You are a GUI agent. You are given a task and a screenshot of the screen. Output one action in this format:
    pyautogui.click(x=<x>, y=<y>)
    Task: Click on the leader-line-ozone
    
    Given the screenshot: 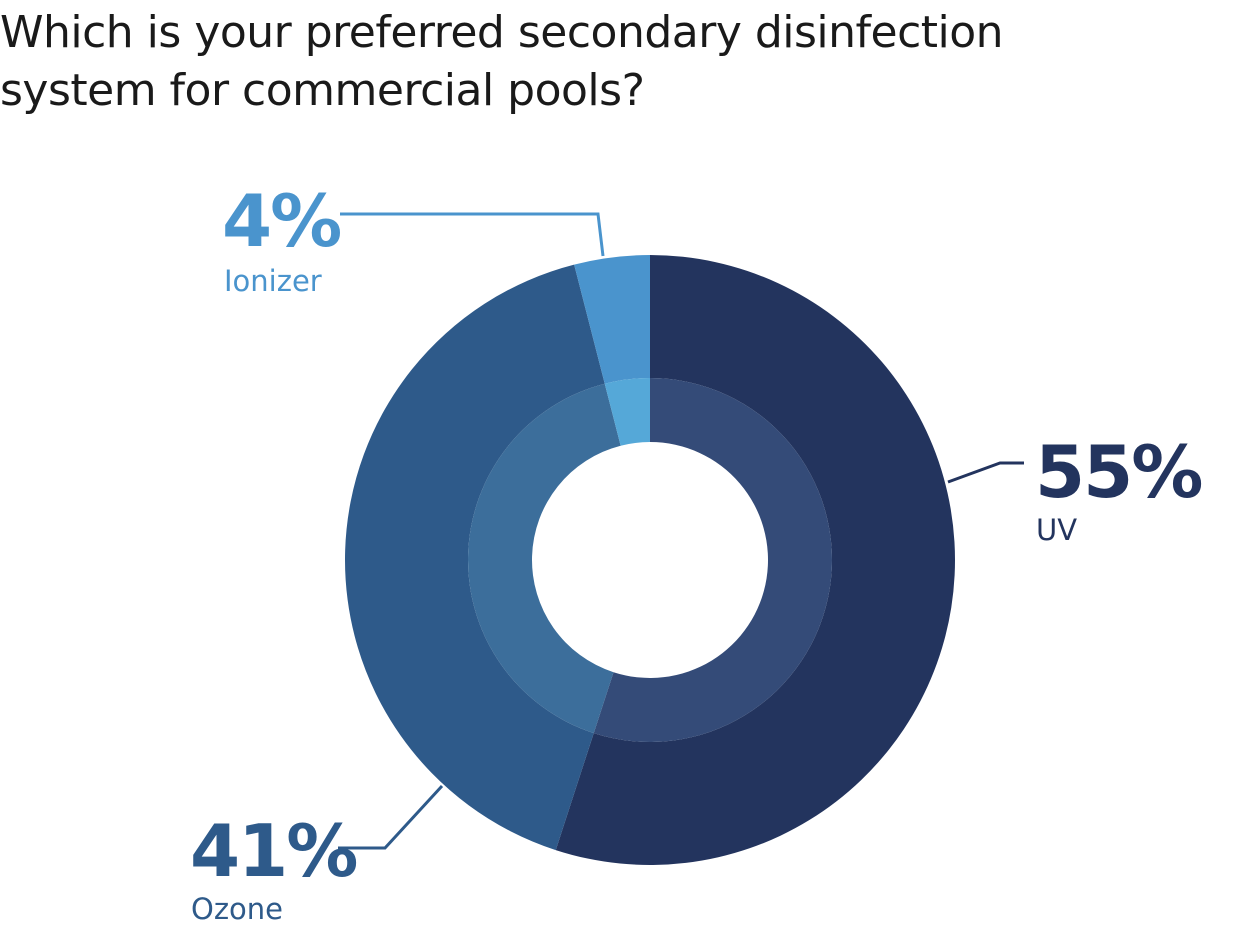 What is the action you would take?
    pyautogui.click(x=391, y=817)
    